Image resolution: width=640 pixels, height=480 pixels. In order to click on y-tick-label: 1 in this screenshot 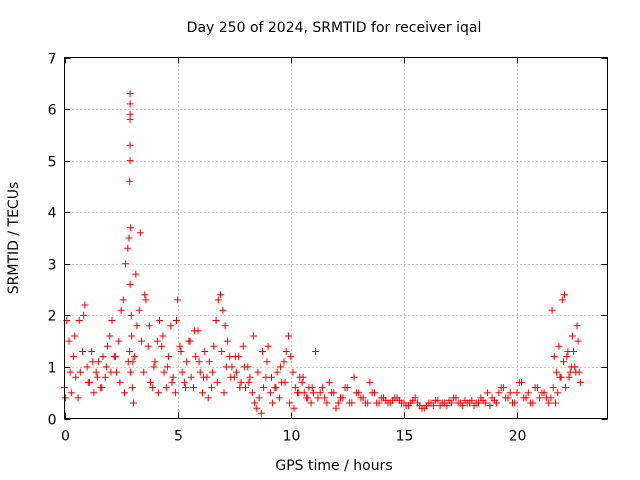, I will do `click(52, 369)`.